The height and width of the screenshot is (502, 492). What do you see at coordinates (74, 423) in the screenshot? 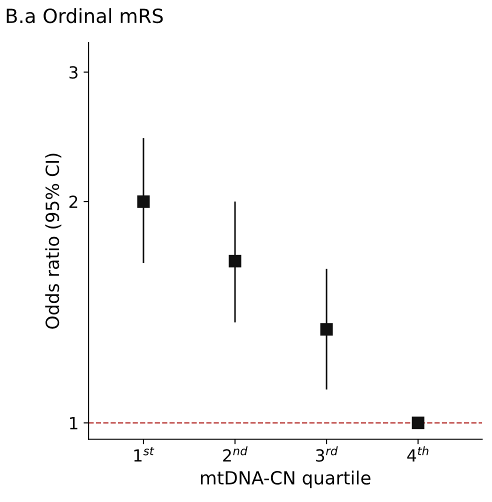
I see `y-tick-label: 1` at bounding box center [74, 423].